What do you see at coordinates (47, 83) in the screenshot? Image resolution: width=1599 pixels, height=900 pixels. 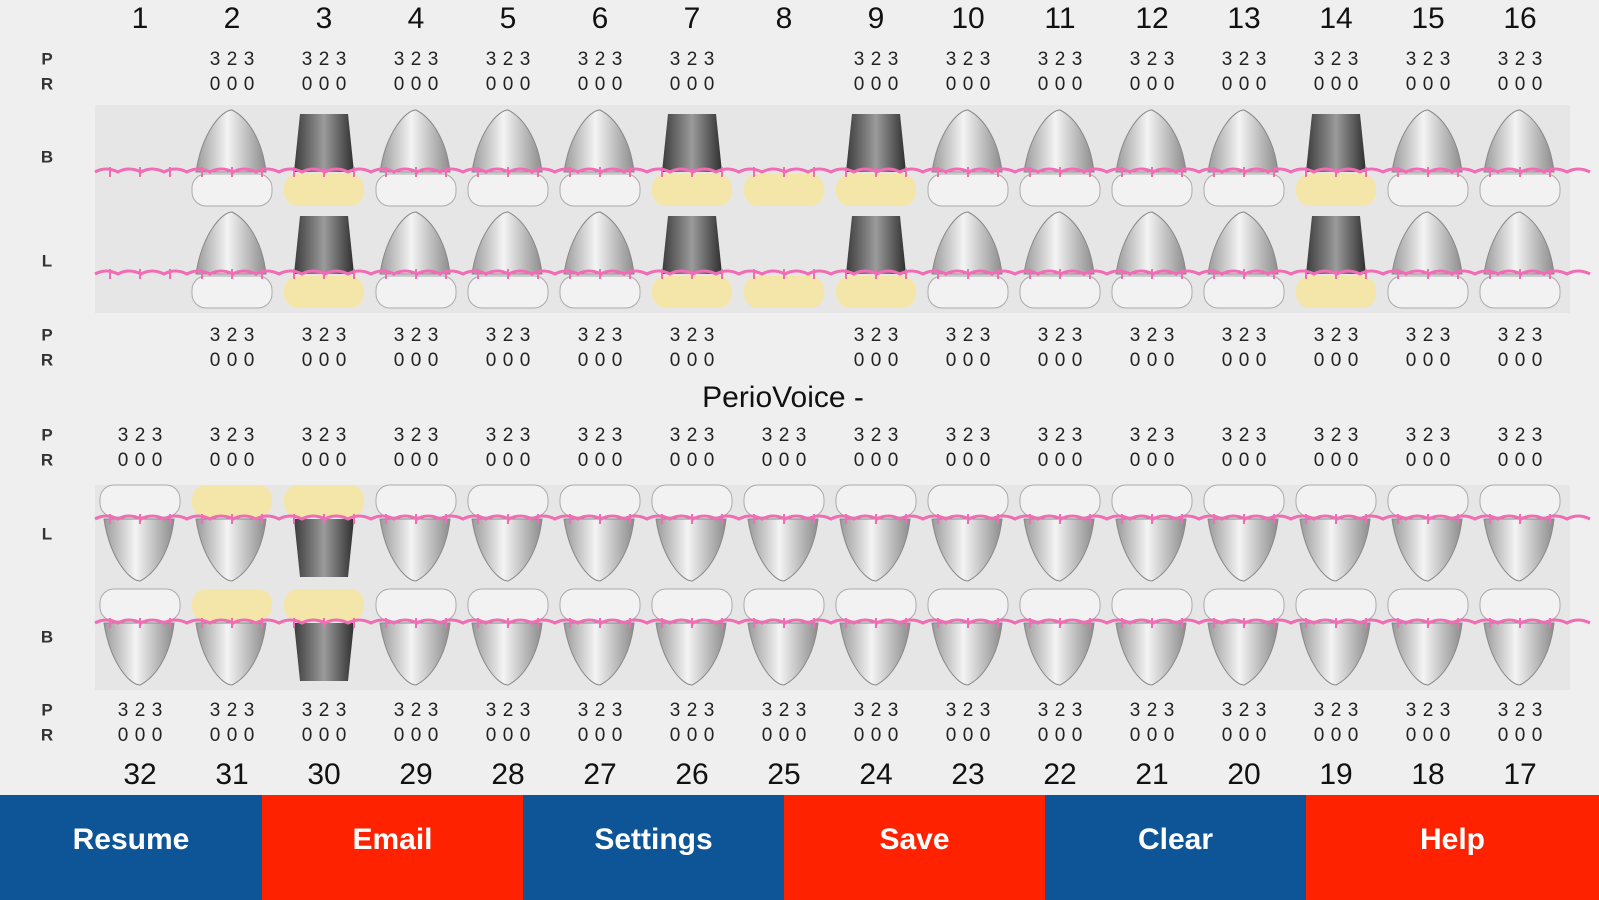 I see `row-label: R` at bounding box center [47, 83].